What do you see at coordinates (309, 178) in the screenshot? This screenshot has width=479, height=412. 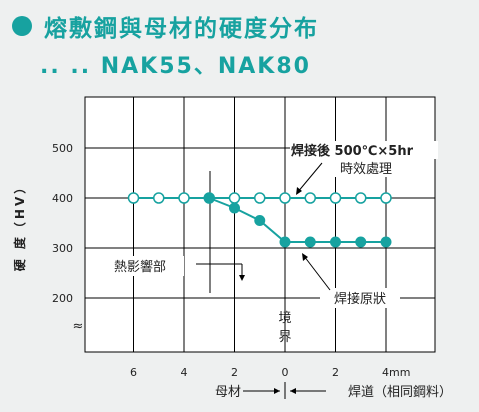 I see `aged-pointer` at bounding box center [309, 178].